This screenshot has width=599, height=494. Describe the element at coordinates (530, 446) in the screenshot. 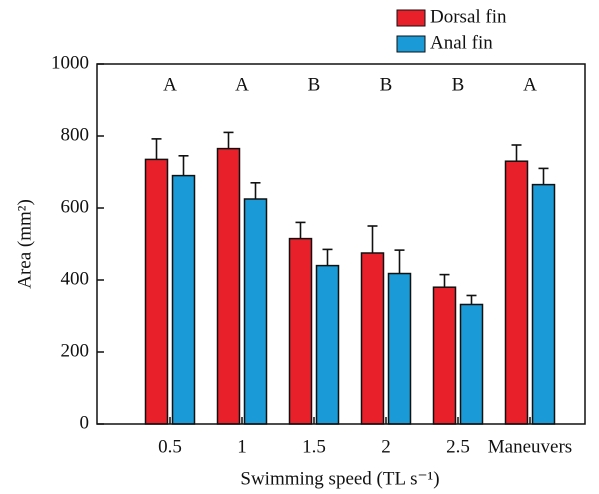

I see `x-tick-label: Maneuvers` at that location.